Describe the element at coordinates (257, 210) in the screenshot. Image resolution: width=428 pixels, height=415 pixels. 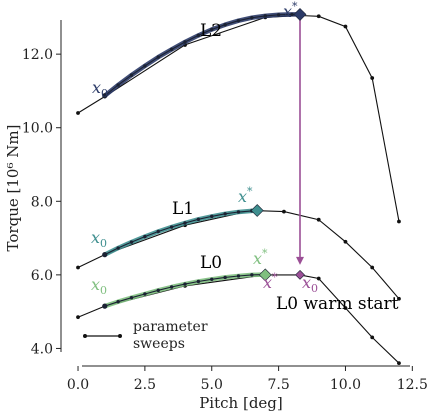
I see `optimum-marker-L1` at that location.